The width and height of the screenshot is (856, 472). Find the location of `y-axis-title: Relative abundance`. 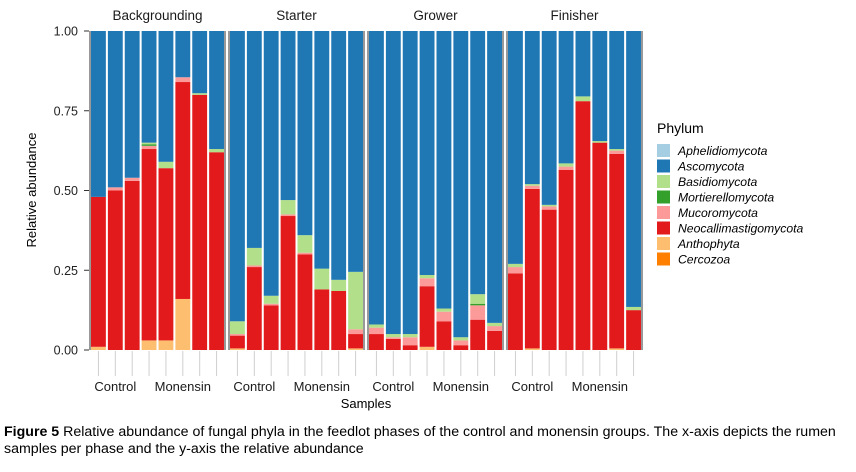

y-axis-title: Relative abundance is located at coordinates (31, 190).